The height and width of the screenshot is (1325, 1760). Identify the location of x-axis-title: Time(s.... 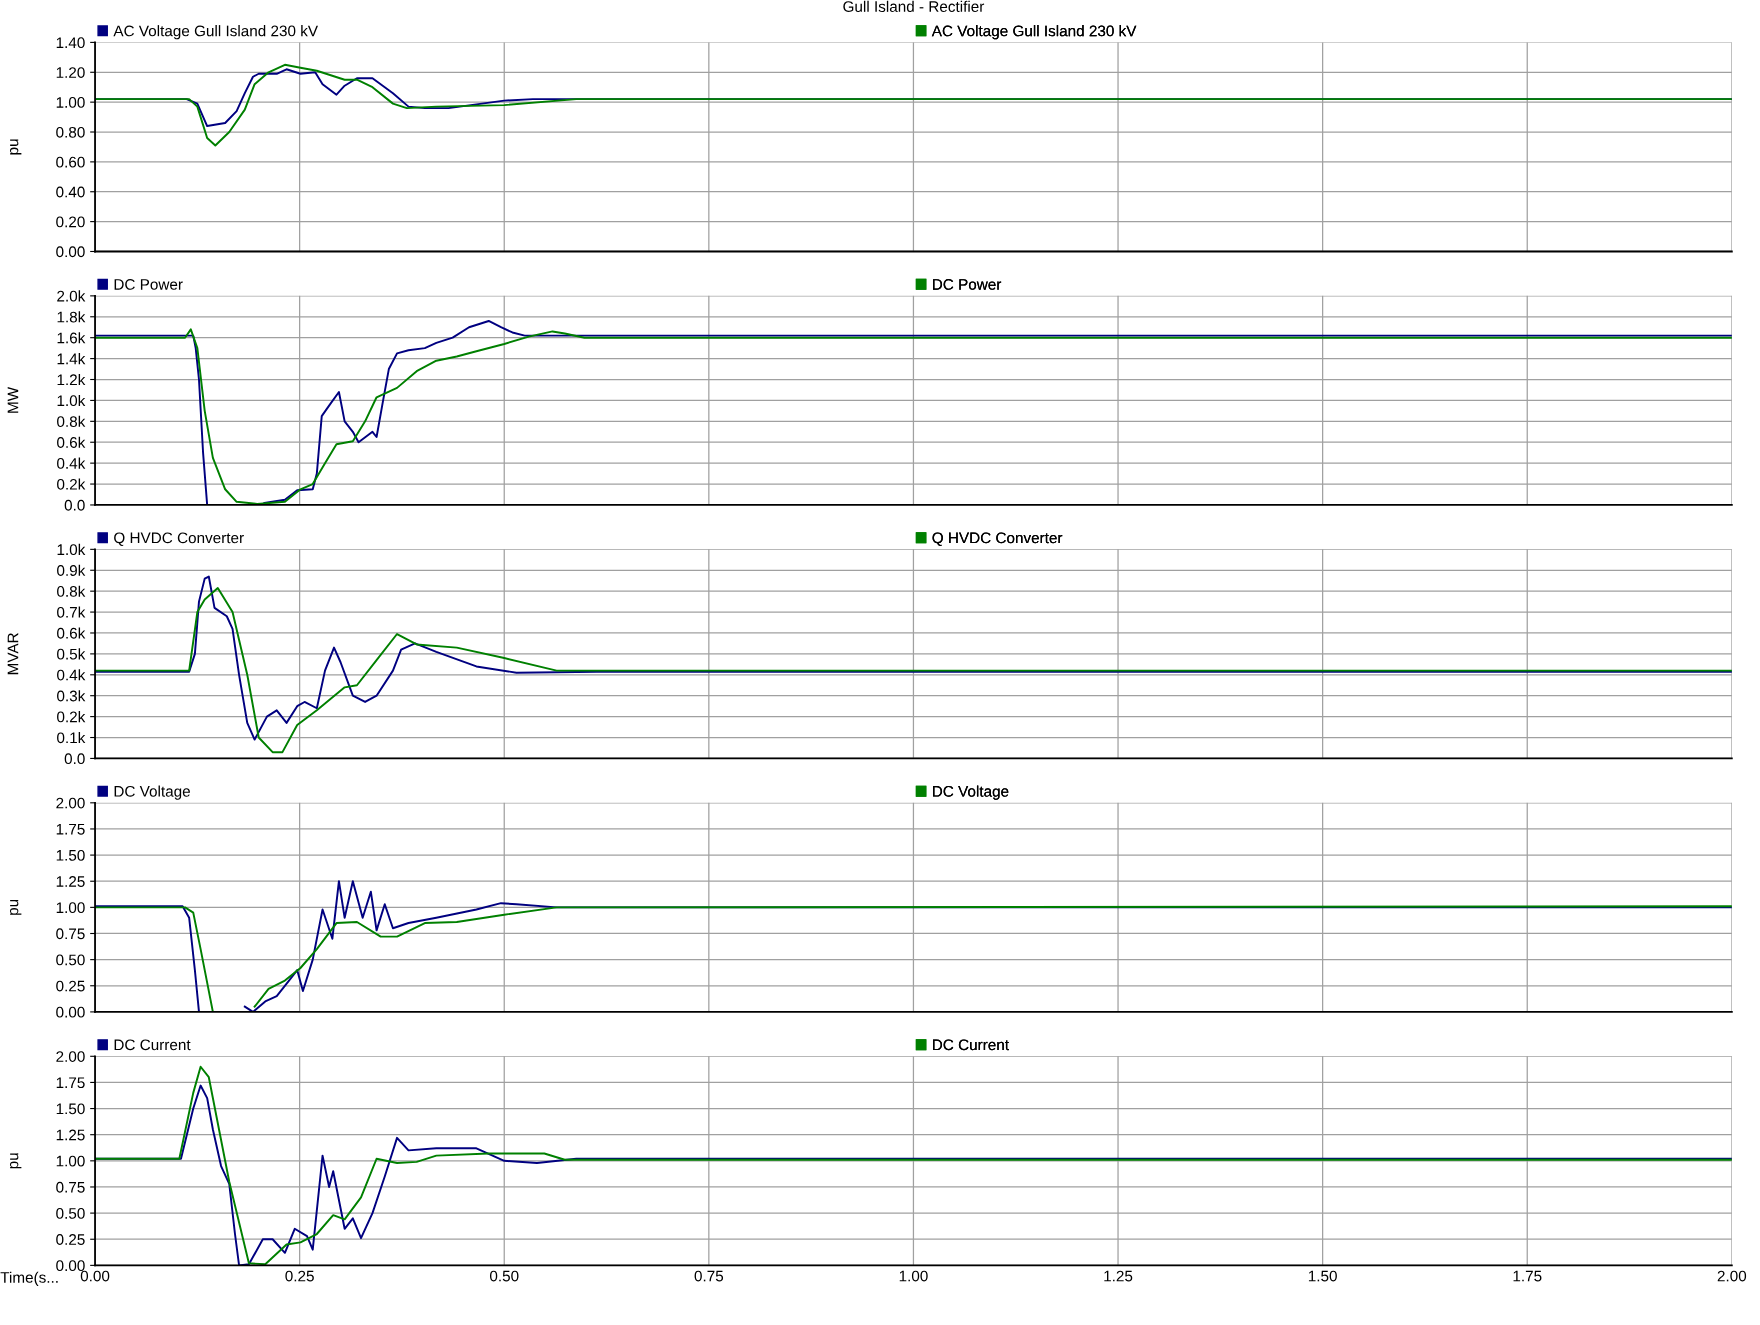
(29, 1278).